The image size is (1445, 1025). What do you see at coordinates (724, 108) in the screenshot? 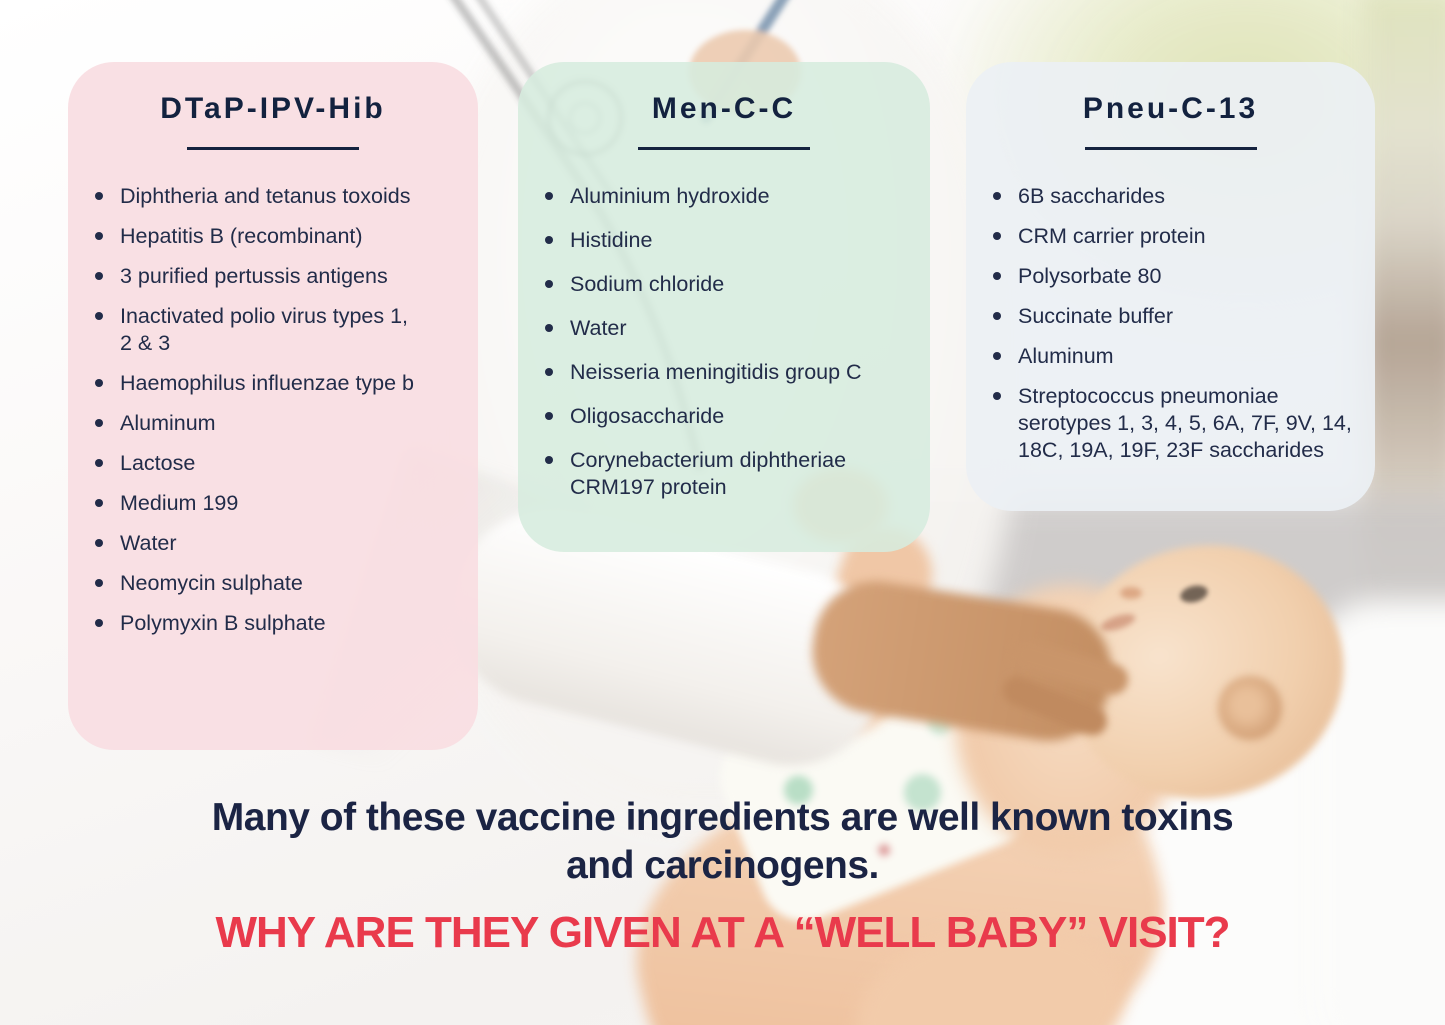
I see `card-title: Men-C-C` at bounding box center [724, 108].